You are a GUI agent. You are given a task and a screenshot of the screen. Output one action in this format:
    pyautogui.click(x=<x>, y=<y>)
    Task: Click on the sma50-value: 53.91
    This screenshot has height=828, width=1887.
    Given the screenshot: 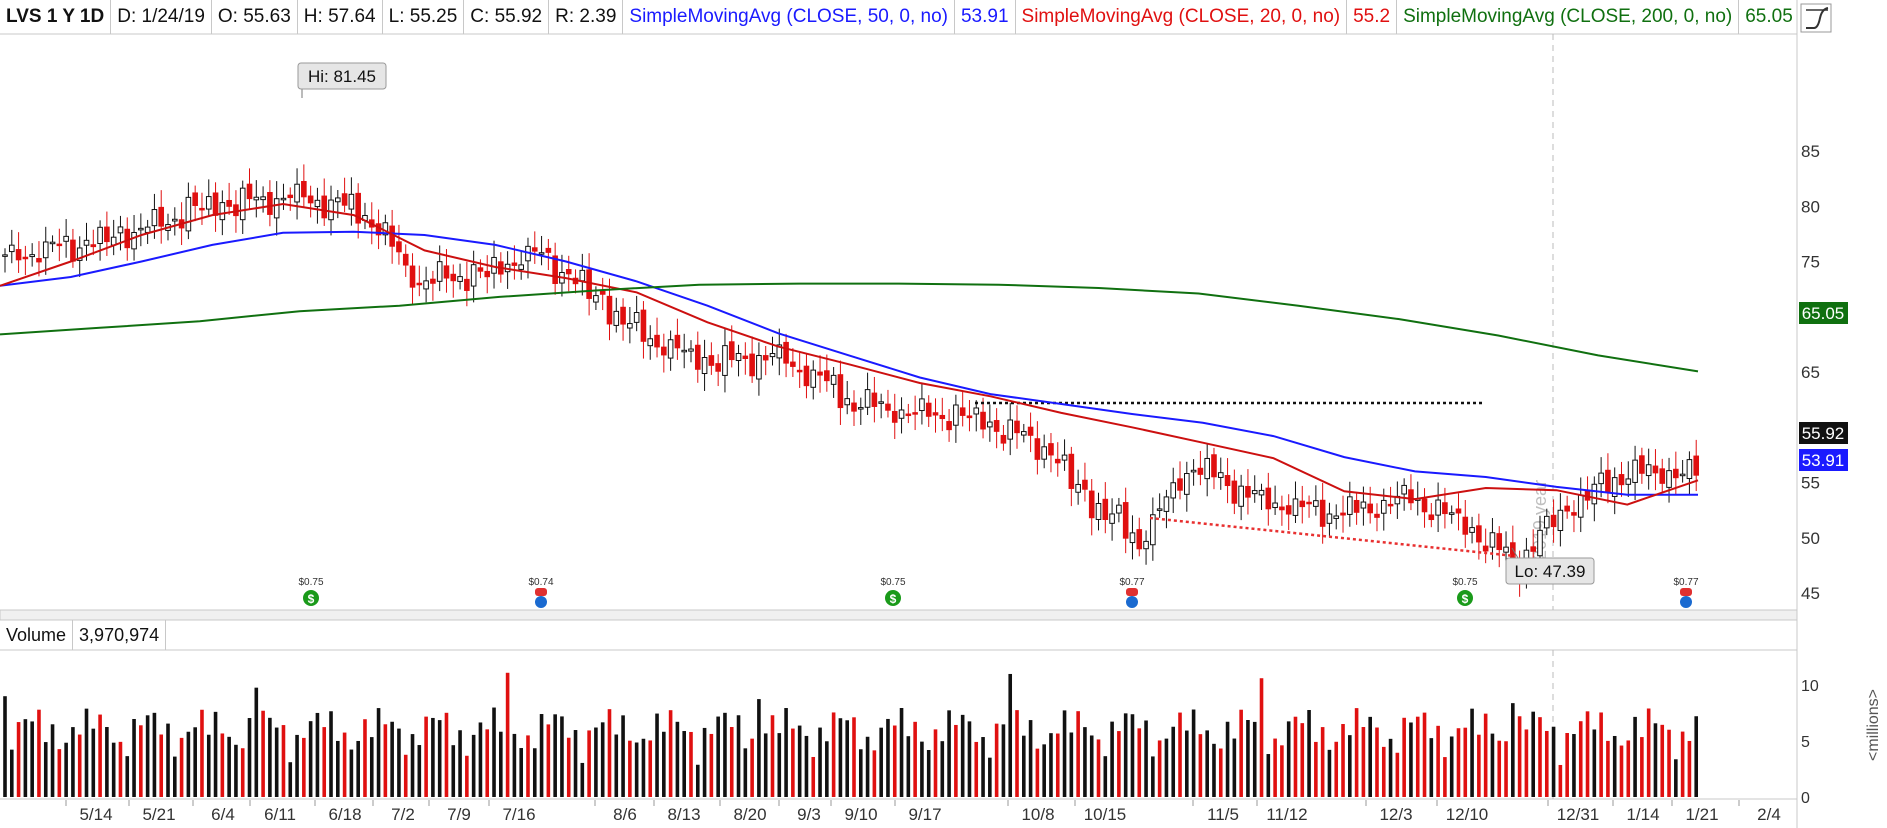 What is the action you would take?
    pyautogui.click(x=985, y=17)
    